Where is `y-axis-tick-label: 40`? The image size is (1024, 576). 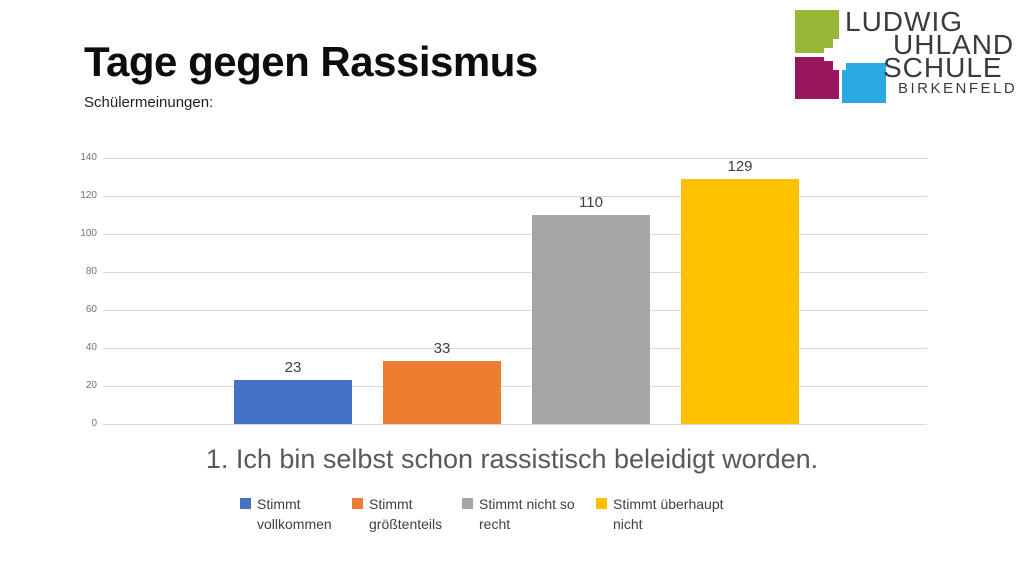 y-axis-tick-label: 40 is located at coordinates (91, 347).